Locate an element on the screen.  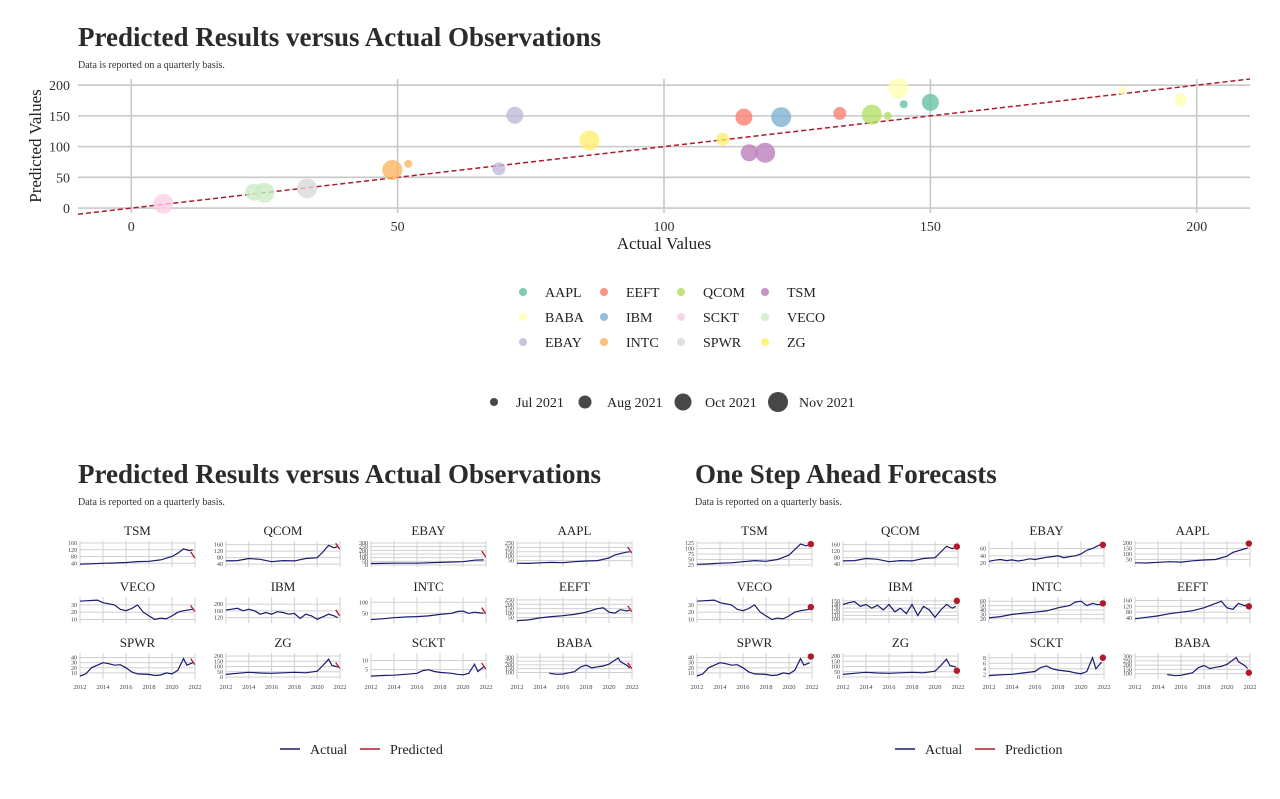
scatter-point-tsm is located at coordinates (765, 152).